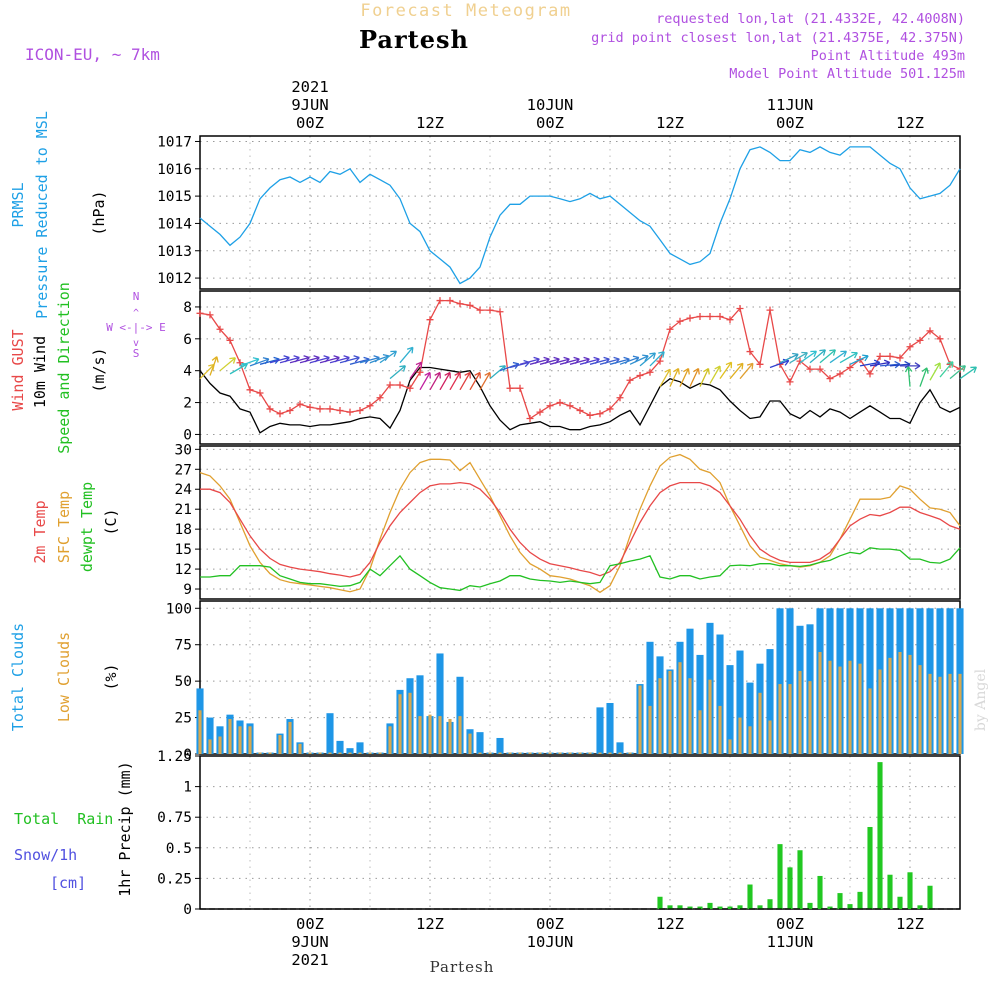 Image resolution: width=1000 pixels, height=1000 pixels. What do you see at coordinates (187, 590) in the screenshot?
I see `temp-ytick-label: 9` at bounding box center [187, 590].